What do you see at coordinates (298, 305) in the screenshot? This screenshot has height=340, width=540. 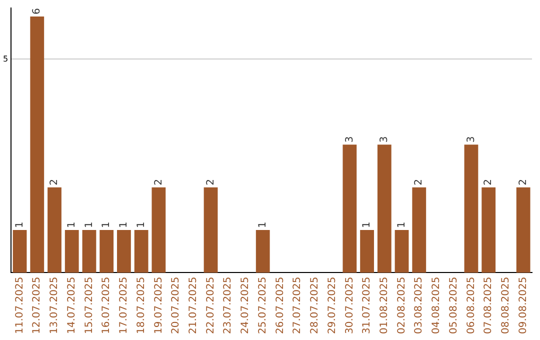 I see `x-tick-label: 27.07.2025` at bounding box center [298, 305].